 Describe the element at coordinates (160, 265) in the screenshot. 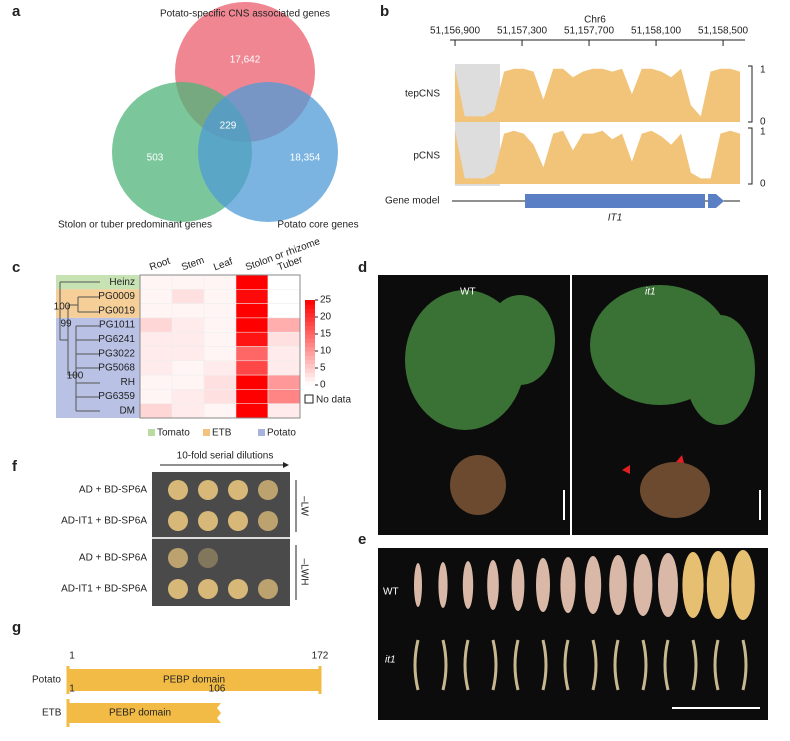

I see `column-label: Root` at that location.